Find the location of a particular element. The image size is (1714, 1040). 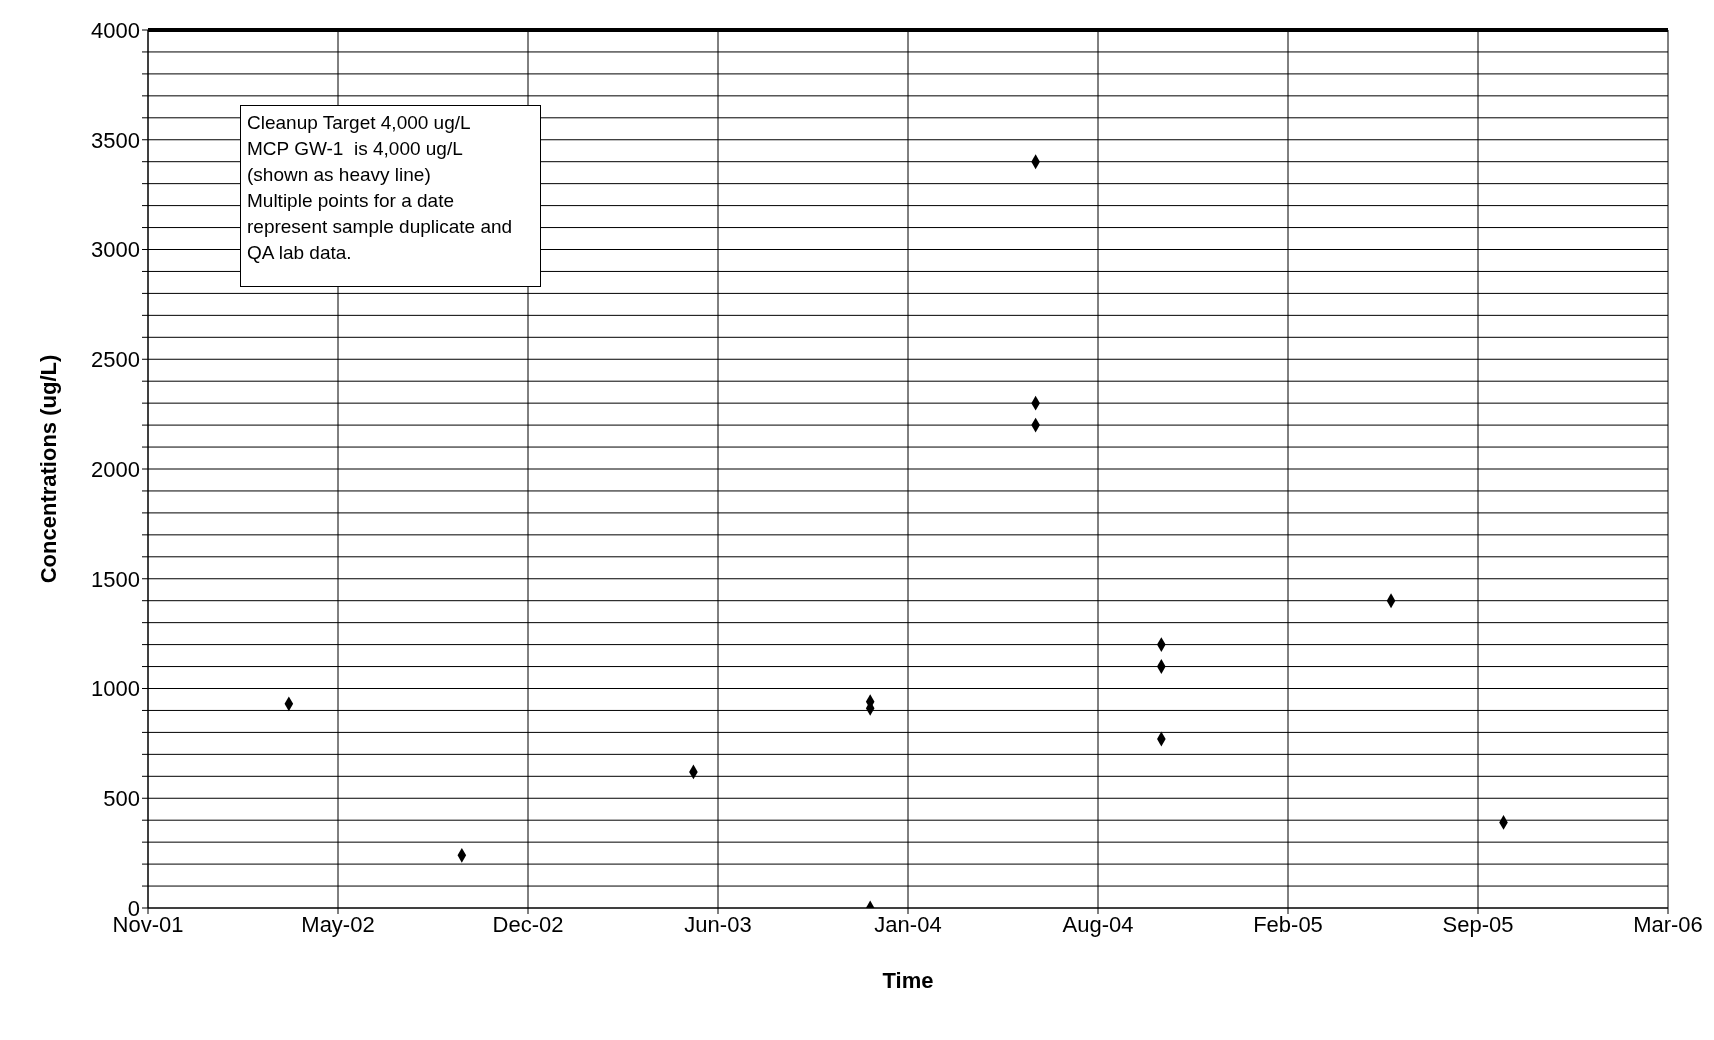

y-tick-label: 500 is located at coordinates (121, 799).